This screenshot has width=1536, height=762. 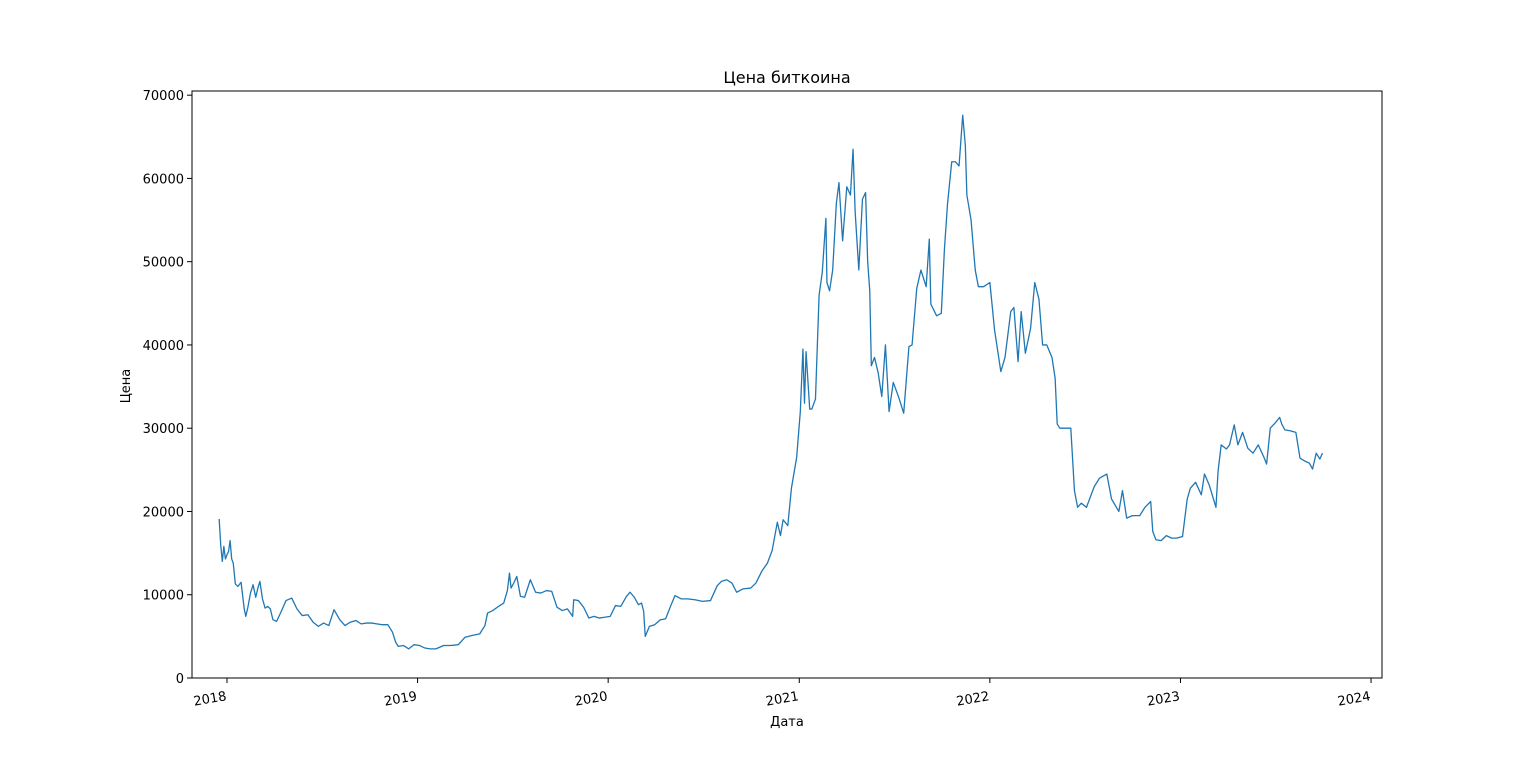 What do you see at coordinates (1163, 699) in the screenshot?
I see `x-tick-label: 2023` at bounding box center [1163, 699].